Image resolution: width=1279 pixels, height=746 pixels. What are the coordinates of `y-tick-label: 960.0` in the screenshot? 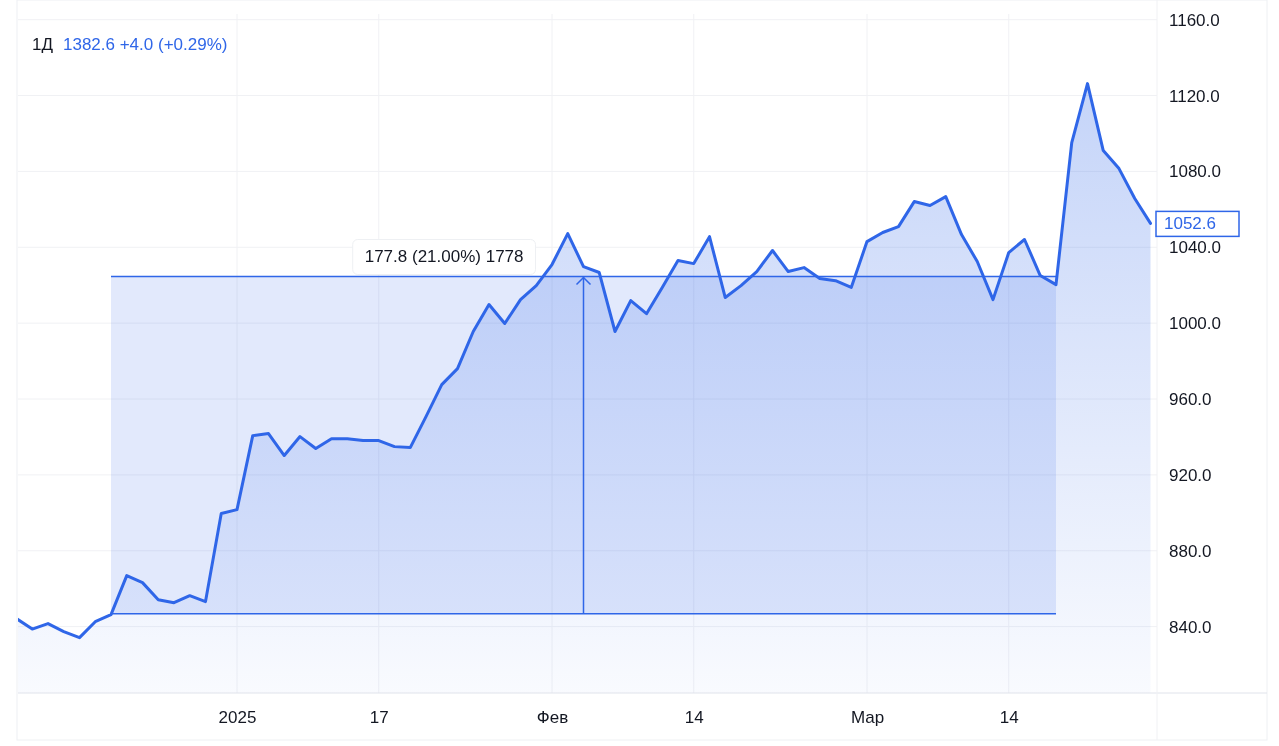 It's located at (1190, 399).